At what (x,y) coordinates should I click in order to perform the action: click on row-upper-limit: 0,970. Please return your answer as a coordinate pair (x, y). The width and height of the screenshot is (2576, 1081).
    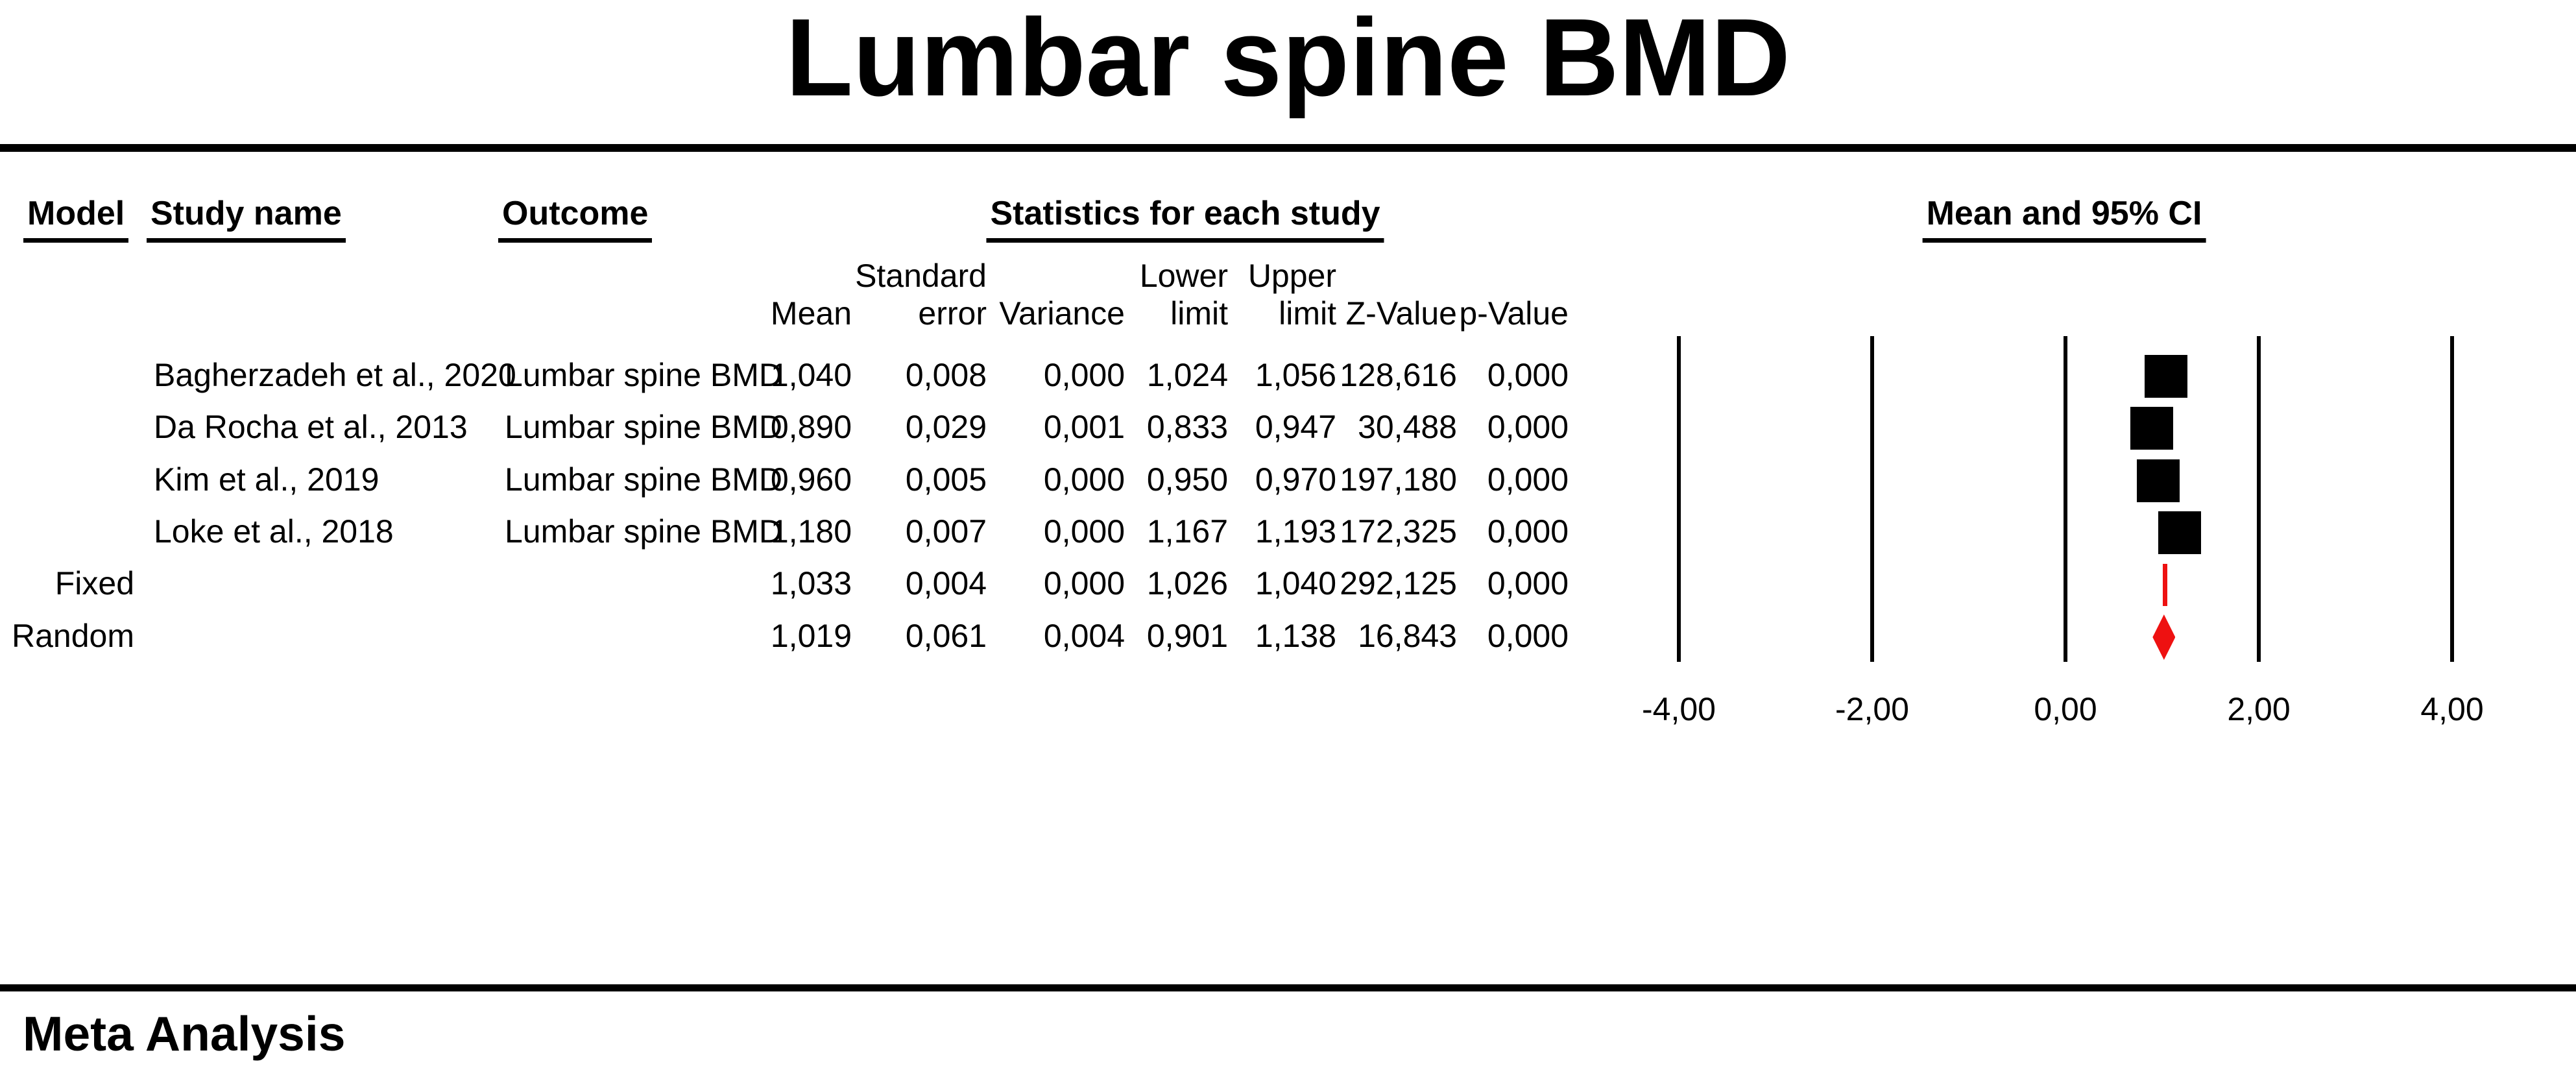
    Looking at the image, I should click on (1295, 479).